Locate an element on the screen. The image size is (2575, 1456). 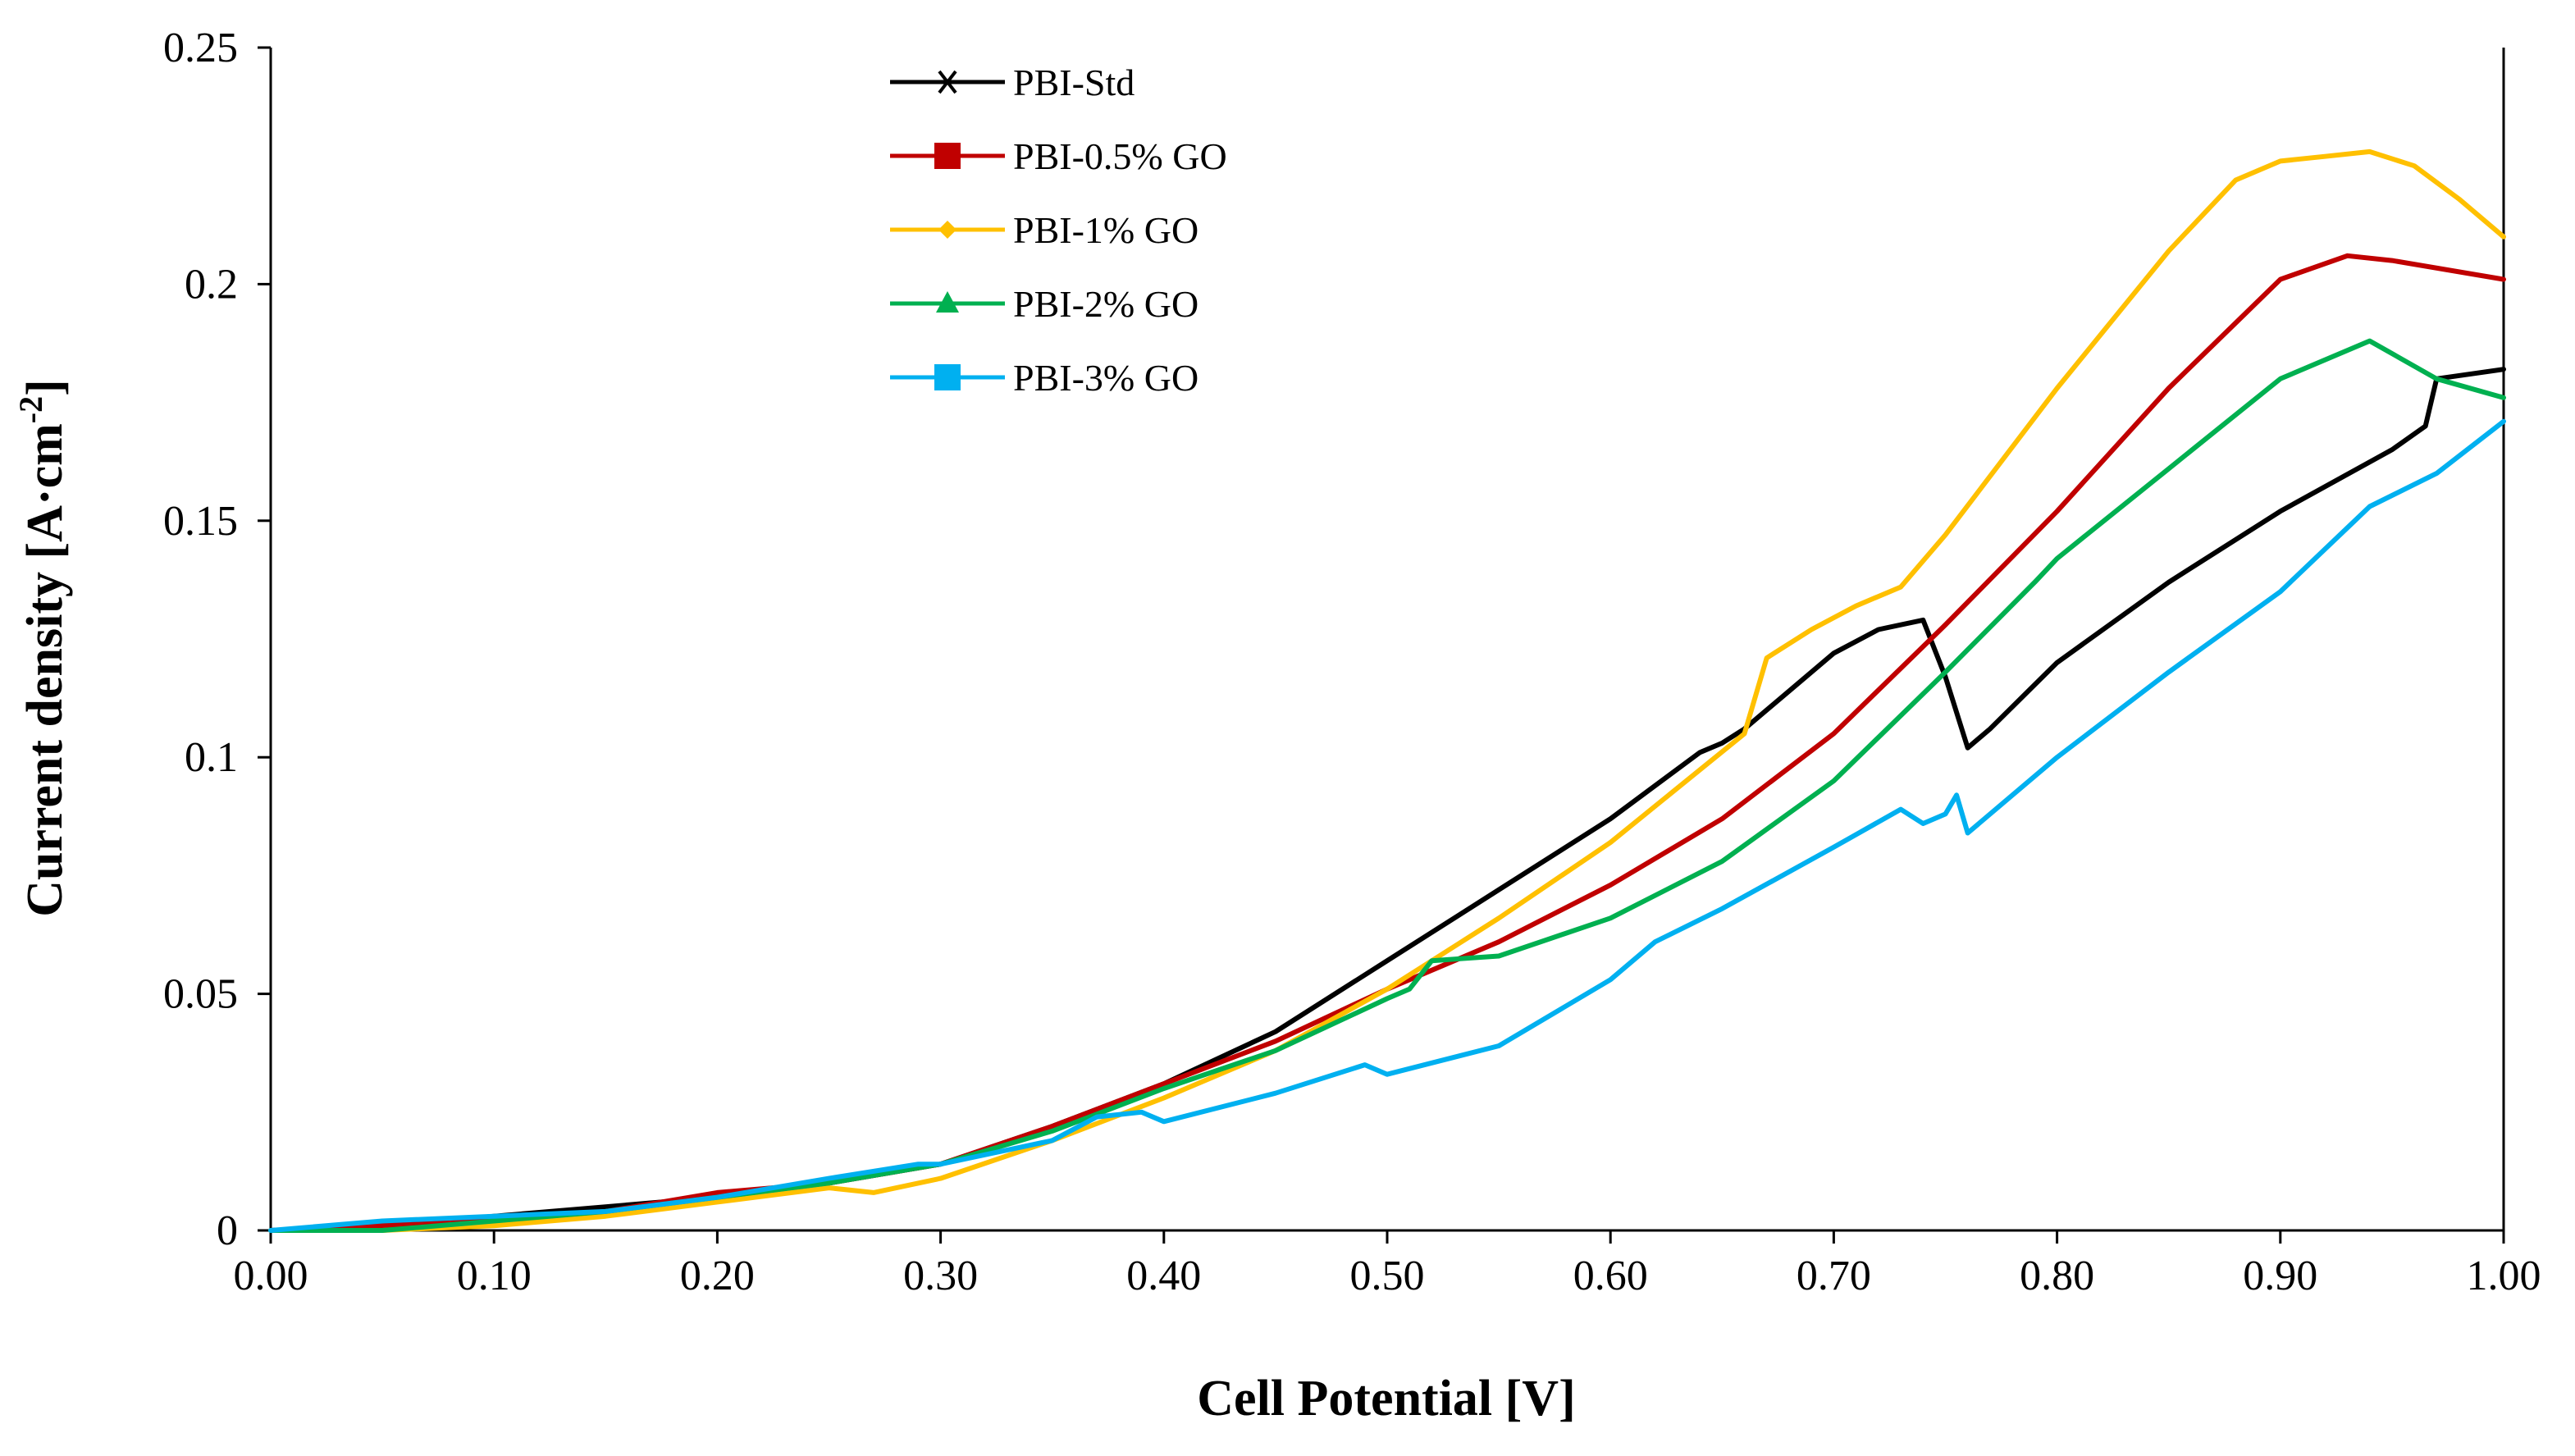
legend-box is located at coordinates (1083, 224).